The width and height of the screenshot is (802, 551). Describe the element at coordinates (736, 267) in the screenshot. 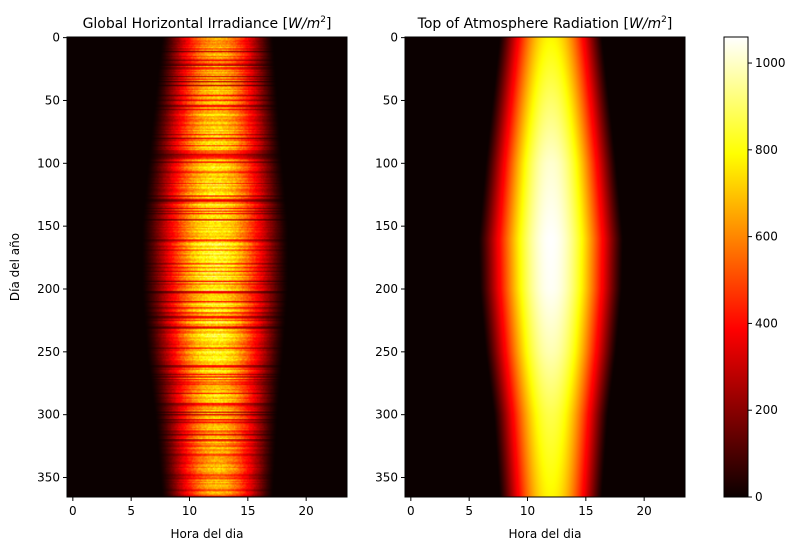

I see `colorbar-gradient` at that location.